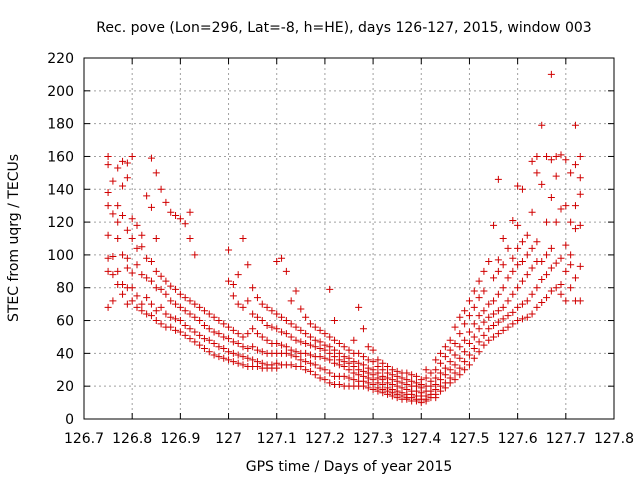  I want to click on x-tick-label: 127.1, so click(277, 439).